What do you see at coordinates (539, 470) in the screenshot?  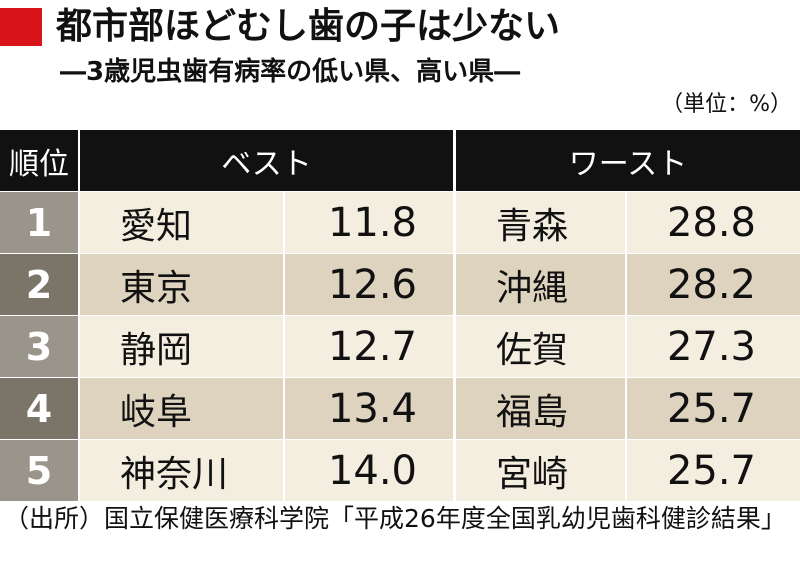 I see `worst-name: 宮崎` at bounding box center [539, 470].